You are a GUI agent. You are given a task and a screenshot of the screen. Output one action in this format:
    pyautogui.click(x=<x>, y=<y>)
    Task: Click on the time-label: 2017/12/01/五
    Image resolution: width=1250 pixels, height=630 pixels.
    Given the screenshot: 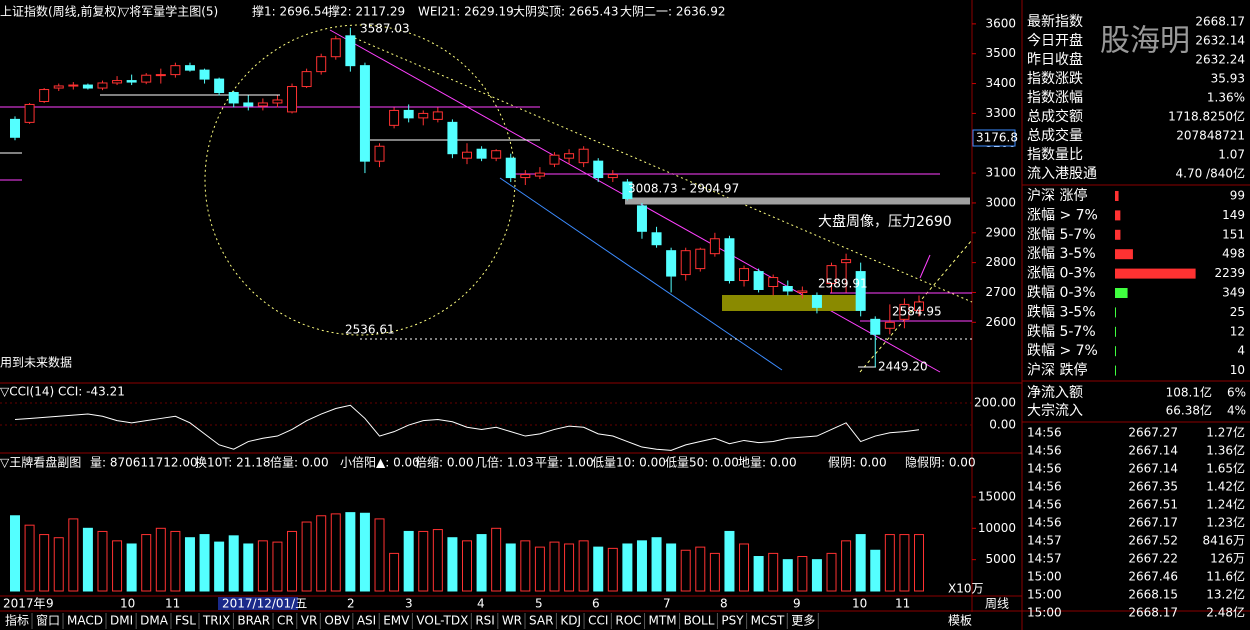 What is the action you would take?
    pyautogui.click(x=264, y=604)
    